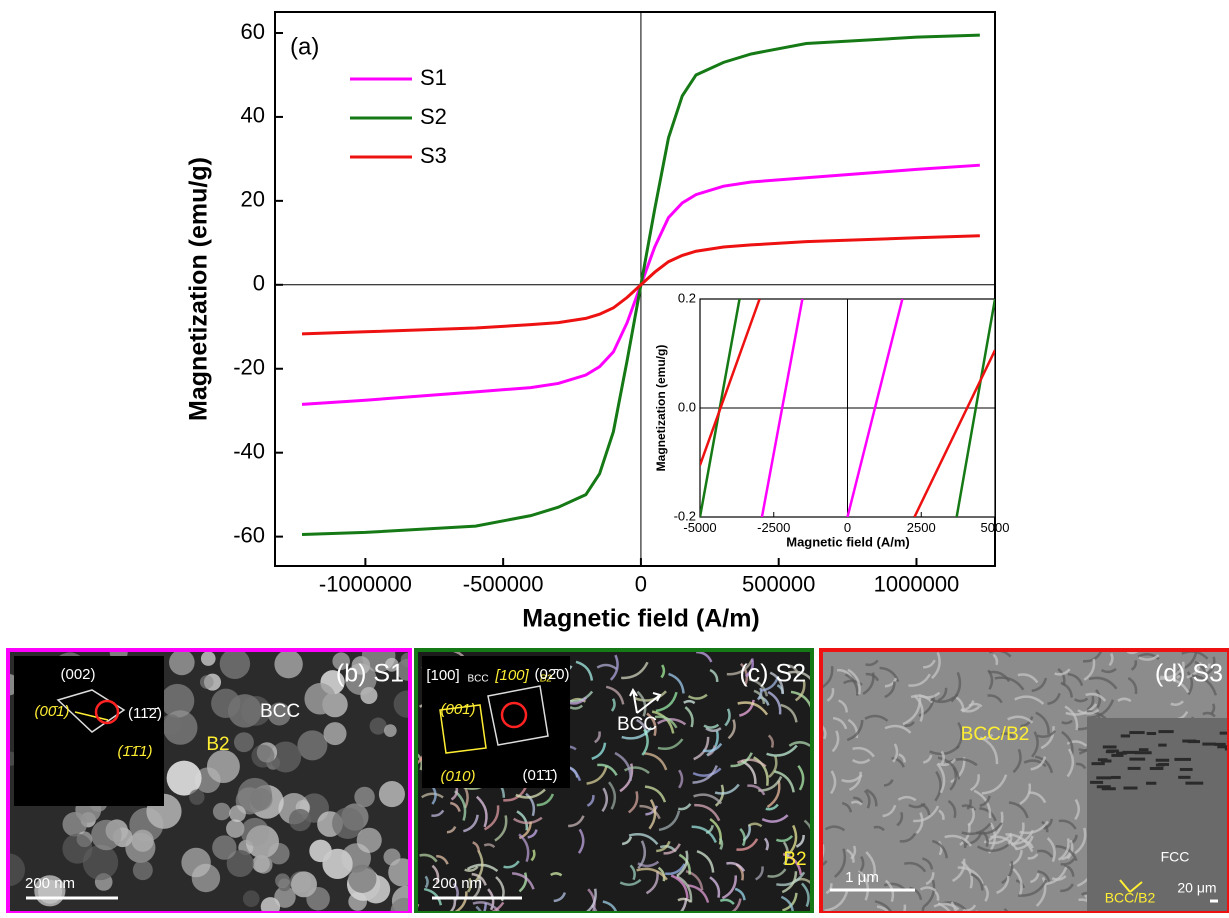 The height and width of the screenshot is (918, 1229). I want to click on annotation: [100], so click(442, 675).